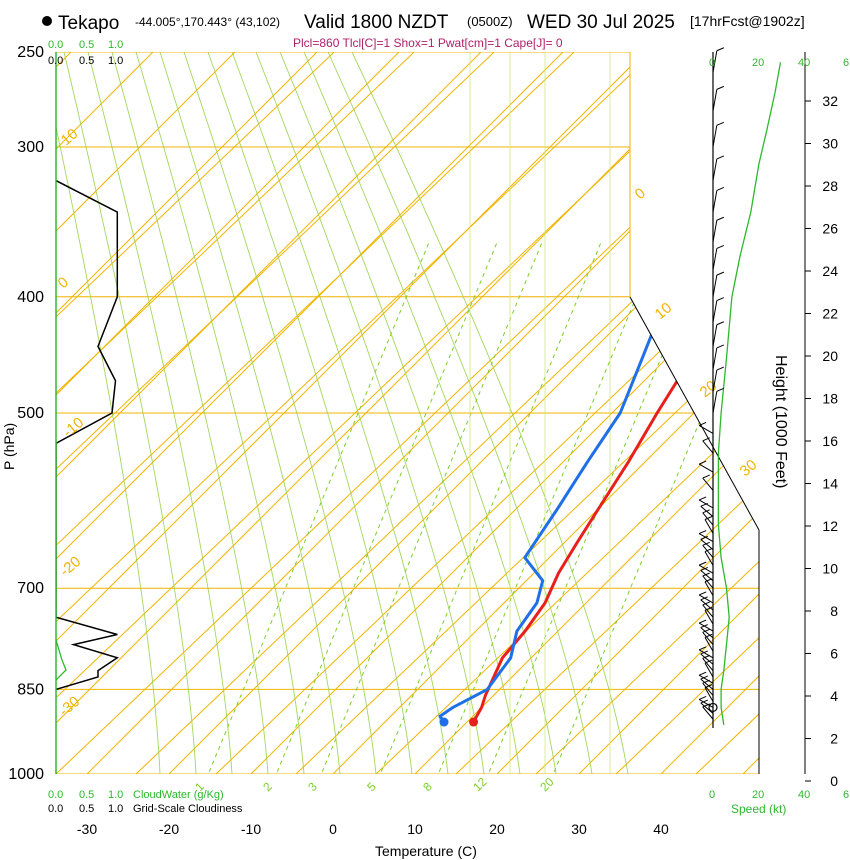 The height and width of the screenshot is (860, 850). I want to click on height-tick-22: 22, so click(830, 314).